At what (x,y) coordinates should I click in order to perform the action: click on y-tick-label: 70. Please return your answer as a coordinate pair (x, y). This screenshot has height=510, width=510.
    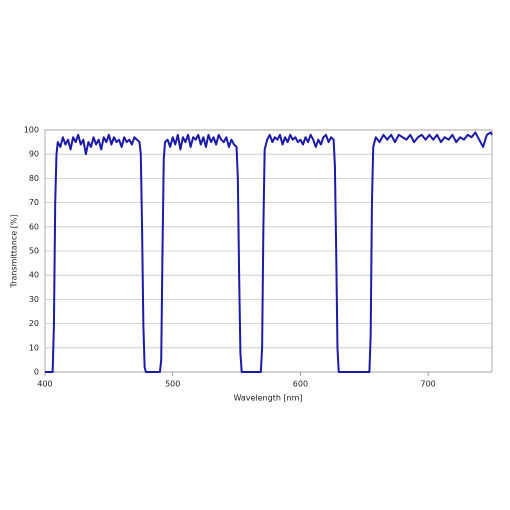
    Looking at the image, I should click on (34, 202).